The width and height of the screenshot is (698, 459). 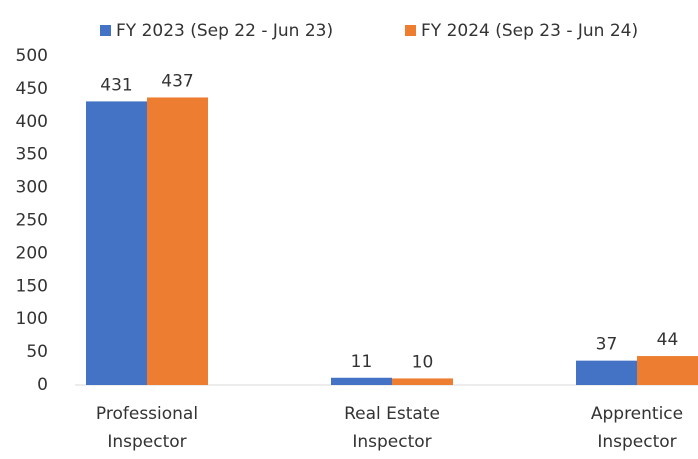 What do you see at coordinates (423, 362) in the screenshot?
I see `data-label: 10` at bounding box center [423, 362].